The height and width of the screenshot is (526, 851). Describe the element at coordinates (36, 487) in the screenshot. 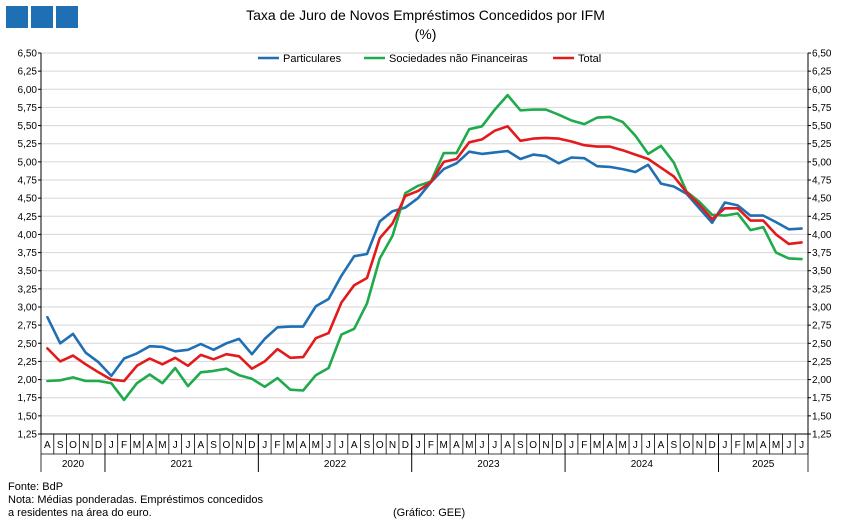

I see `footer-source: Fonte: BdP` at that location.